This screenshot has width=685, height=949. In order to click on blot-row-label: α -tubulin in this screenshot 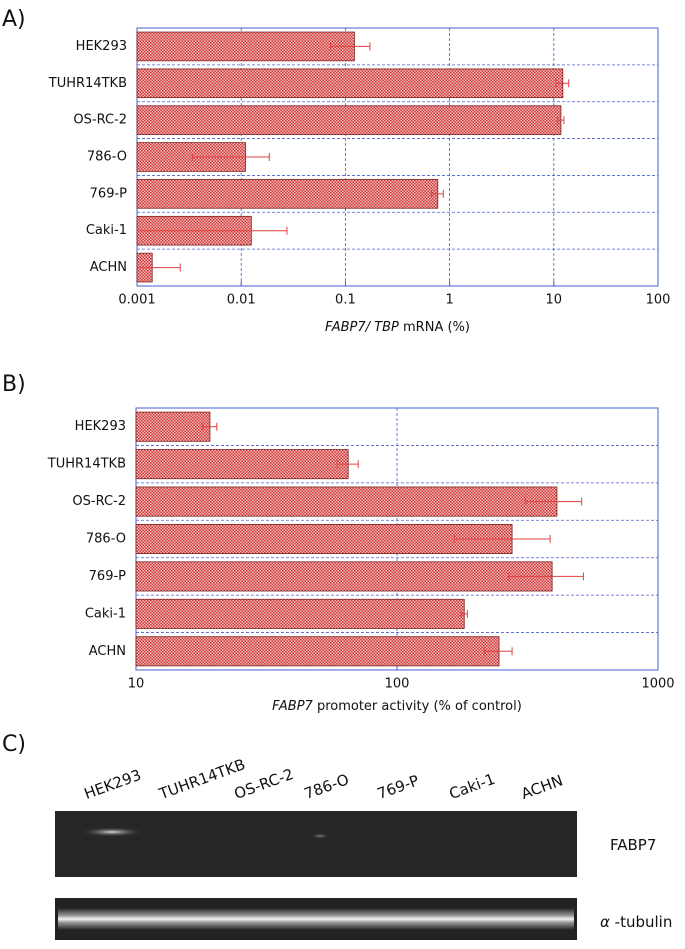, I will do `click(636, 922)`.